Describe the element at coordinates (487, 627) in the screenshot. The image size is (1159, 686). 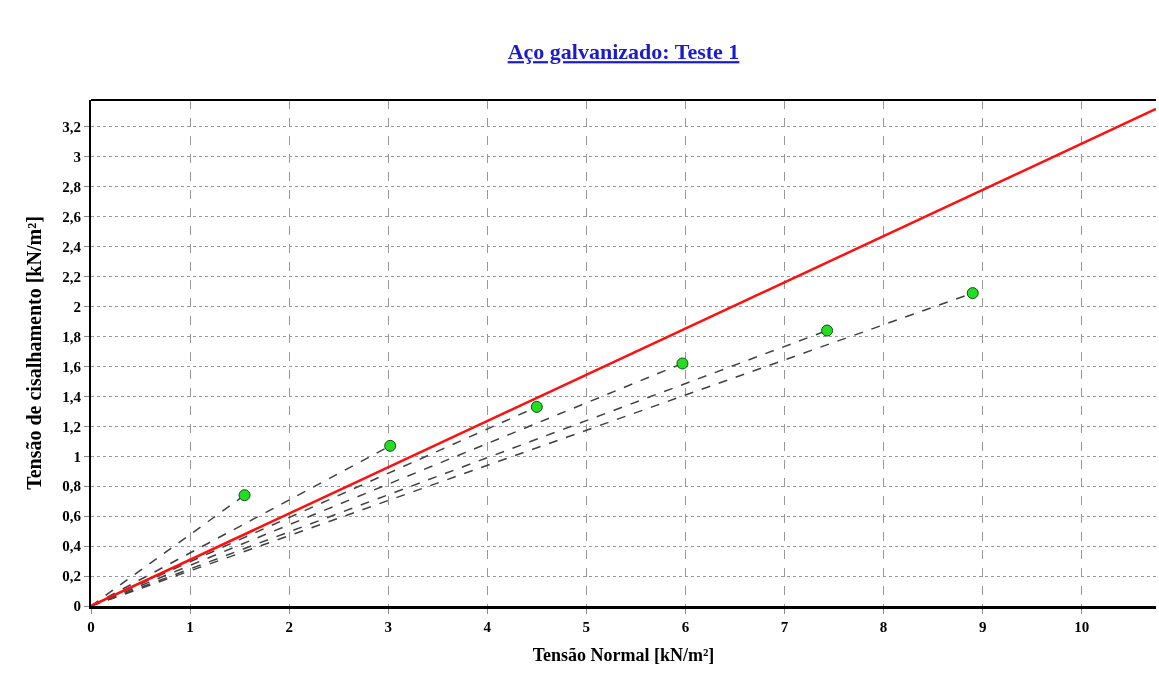
I see `x-tick-label: 4` at that location.